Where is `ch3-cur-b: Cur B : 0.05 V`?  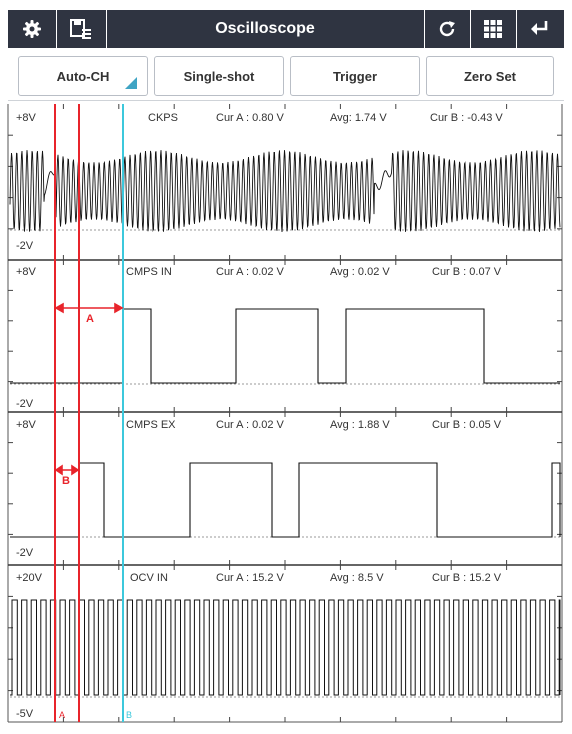
ch3-cur-b: Cur B : 0.05 V is located at coordinates (467, 425).